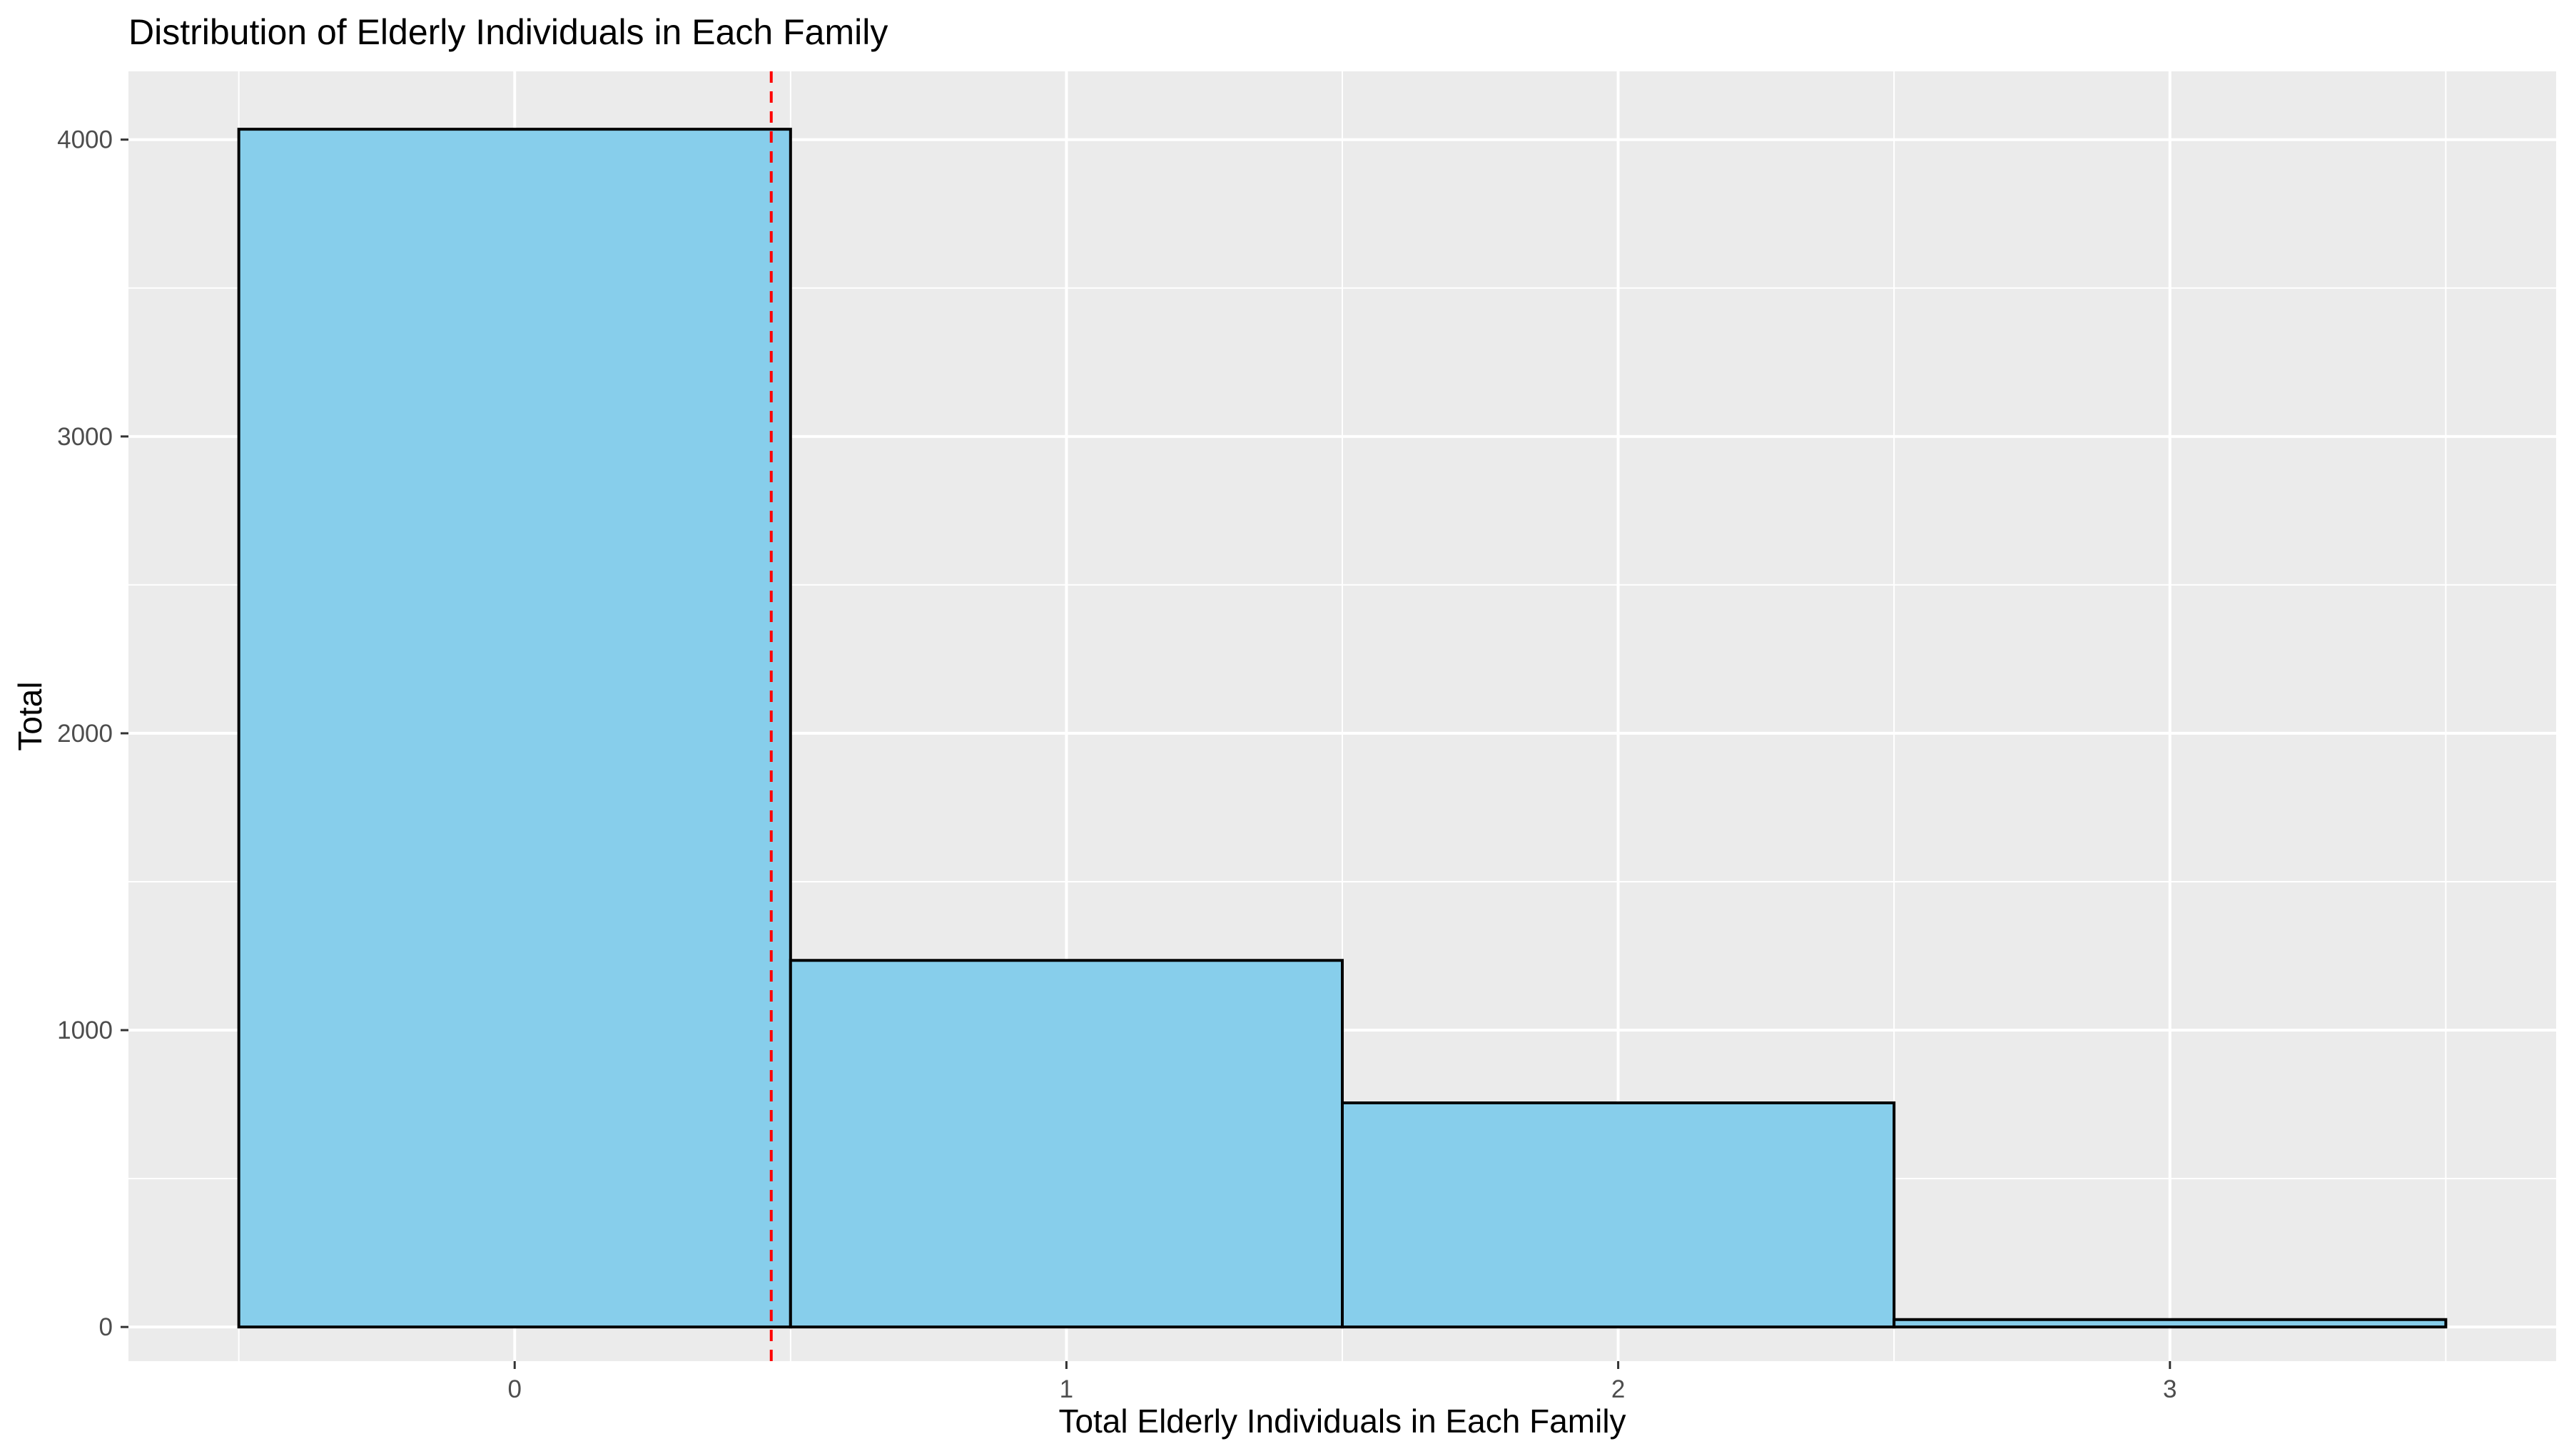  I want to click on x-axis-ticks: 0 1 2 3, so click(1342, 1382).